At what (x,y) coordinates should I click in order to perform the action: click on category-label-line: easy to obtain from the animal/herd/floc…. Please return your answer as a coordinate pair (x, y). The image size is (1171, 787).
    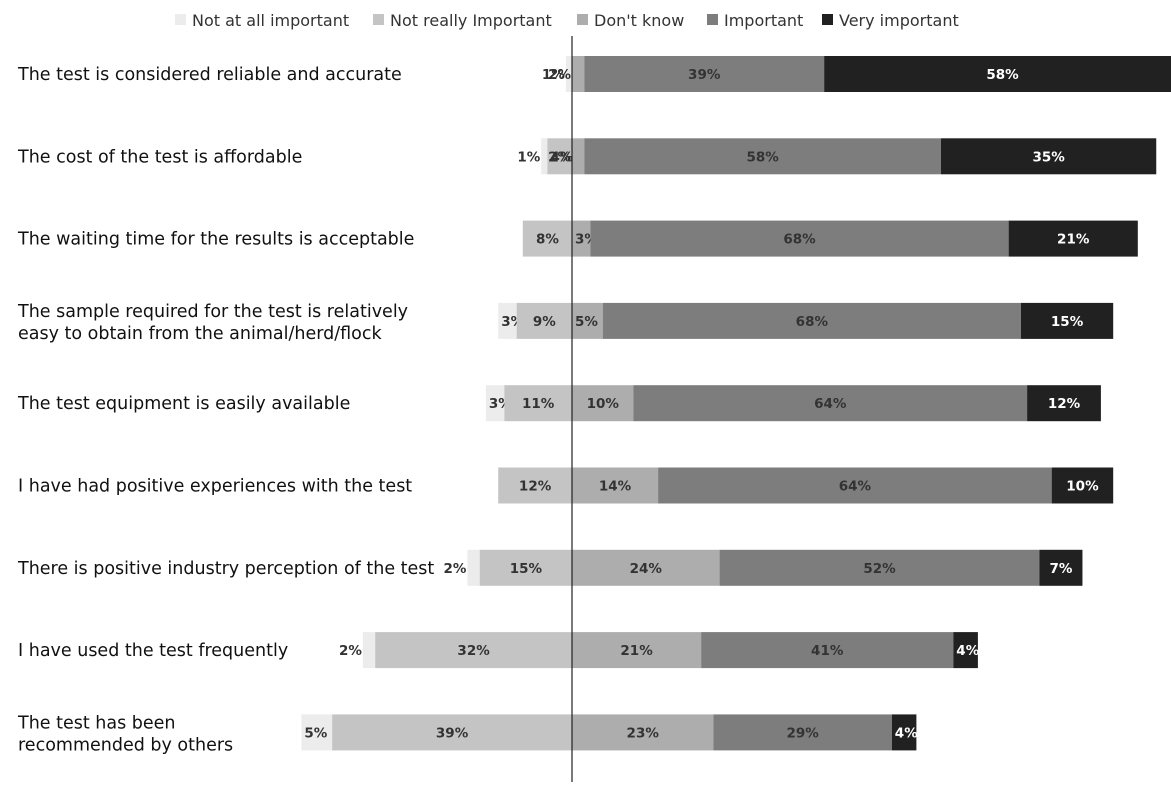
    Looking at the image, I should click on (200, 334).